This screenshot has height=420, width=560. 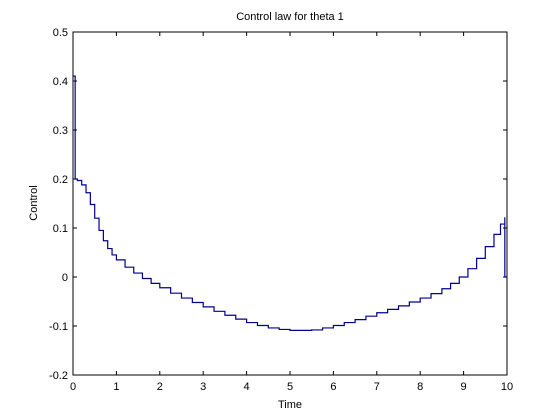 What do you see at coordinates (116, 387) in the screenshot?
I see `x-tick-label: 1` at bounding box center [116, 387].